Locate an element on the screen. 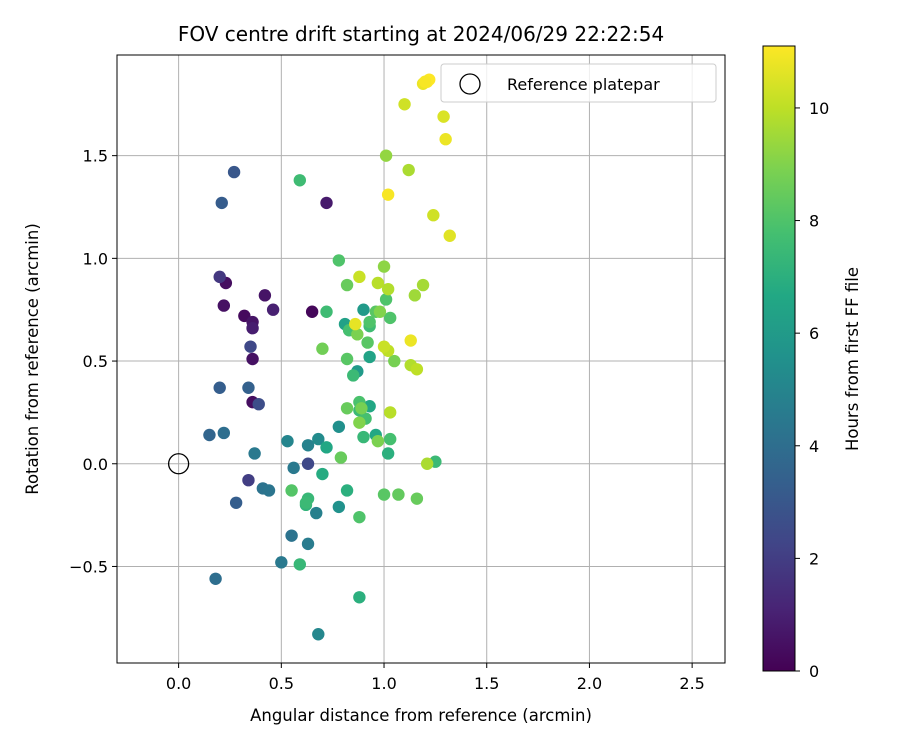 The height and width of the screenshot is (750, 900). x-axis-label: Angular distance from reference (arcmin) is located at coordinates (421, 715).